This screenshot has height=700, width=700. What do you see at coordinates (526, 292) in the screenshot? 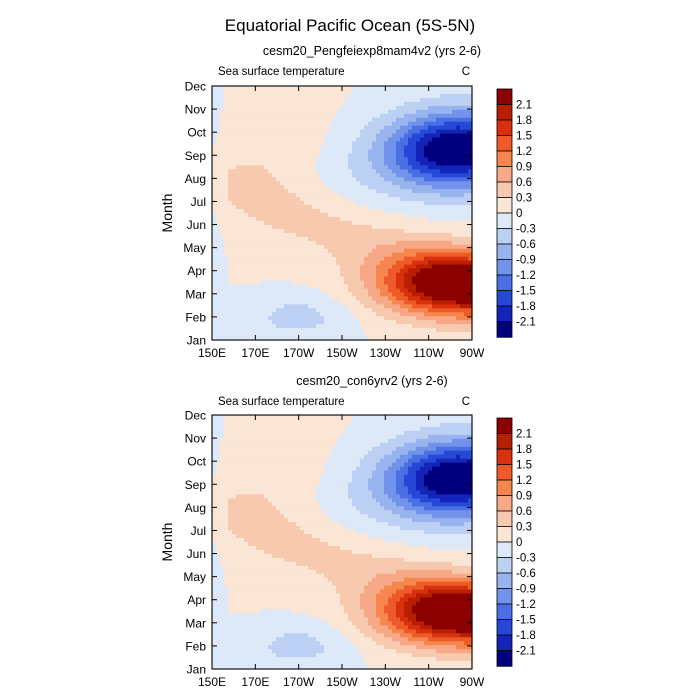
I see `colorbar-label: -1.5` at bounding box center [526, 292].